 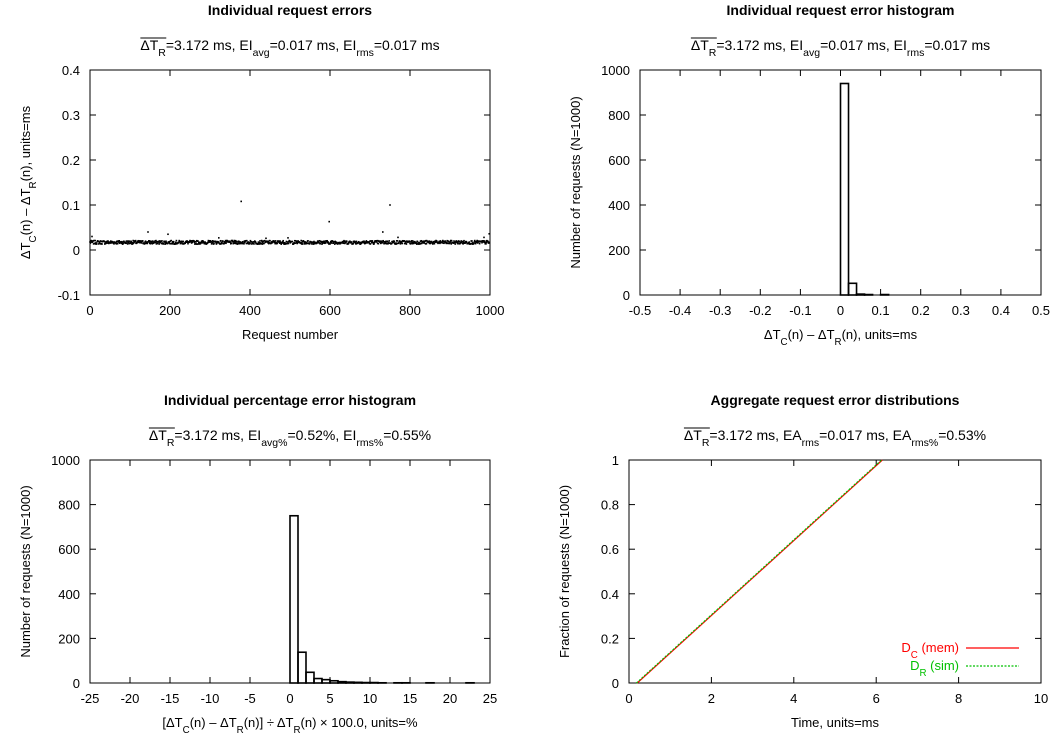 I want to click on chart-title: Individual percentage error histogram, so click(x=290, y=400).